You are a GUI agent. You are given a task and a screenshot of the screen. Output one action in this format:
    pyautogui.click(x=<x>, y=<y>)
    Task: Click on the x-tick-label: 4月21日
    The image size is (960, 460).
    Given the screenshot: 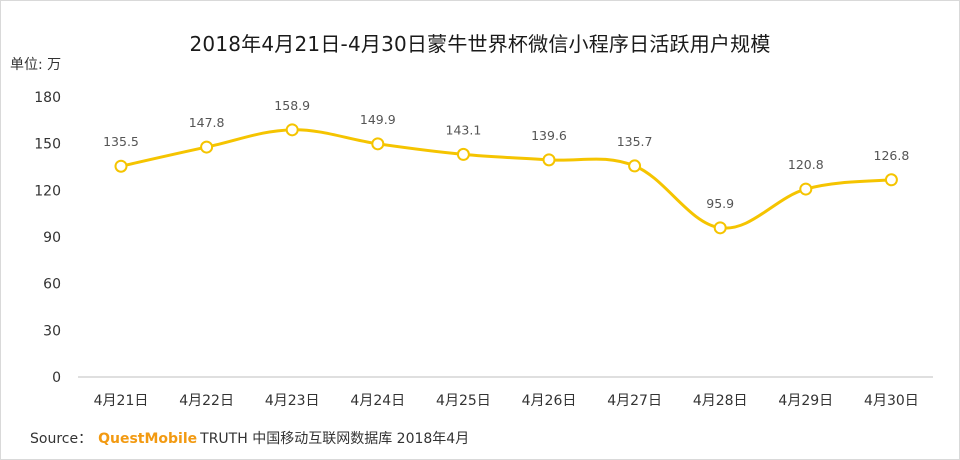 What is the action you would take?
    pyautogui.click(x=121, y=401)
    